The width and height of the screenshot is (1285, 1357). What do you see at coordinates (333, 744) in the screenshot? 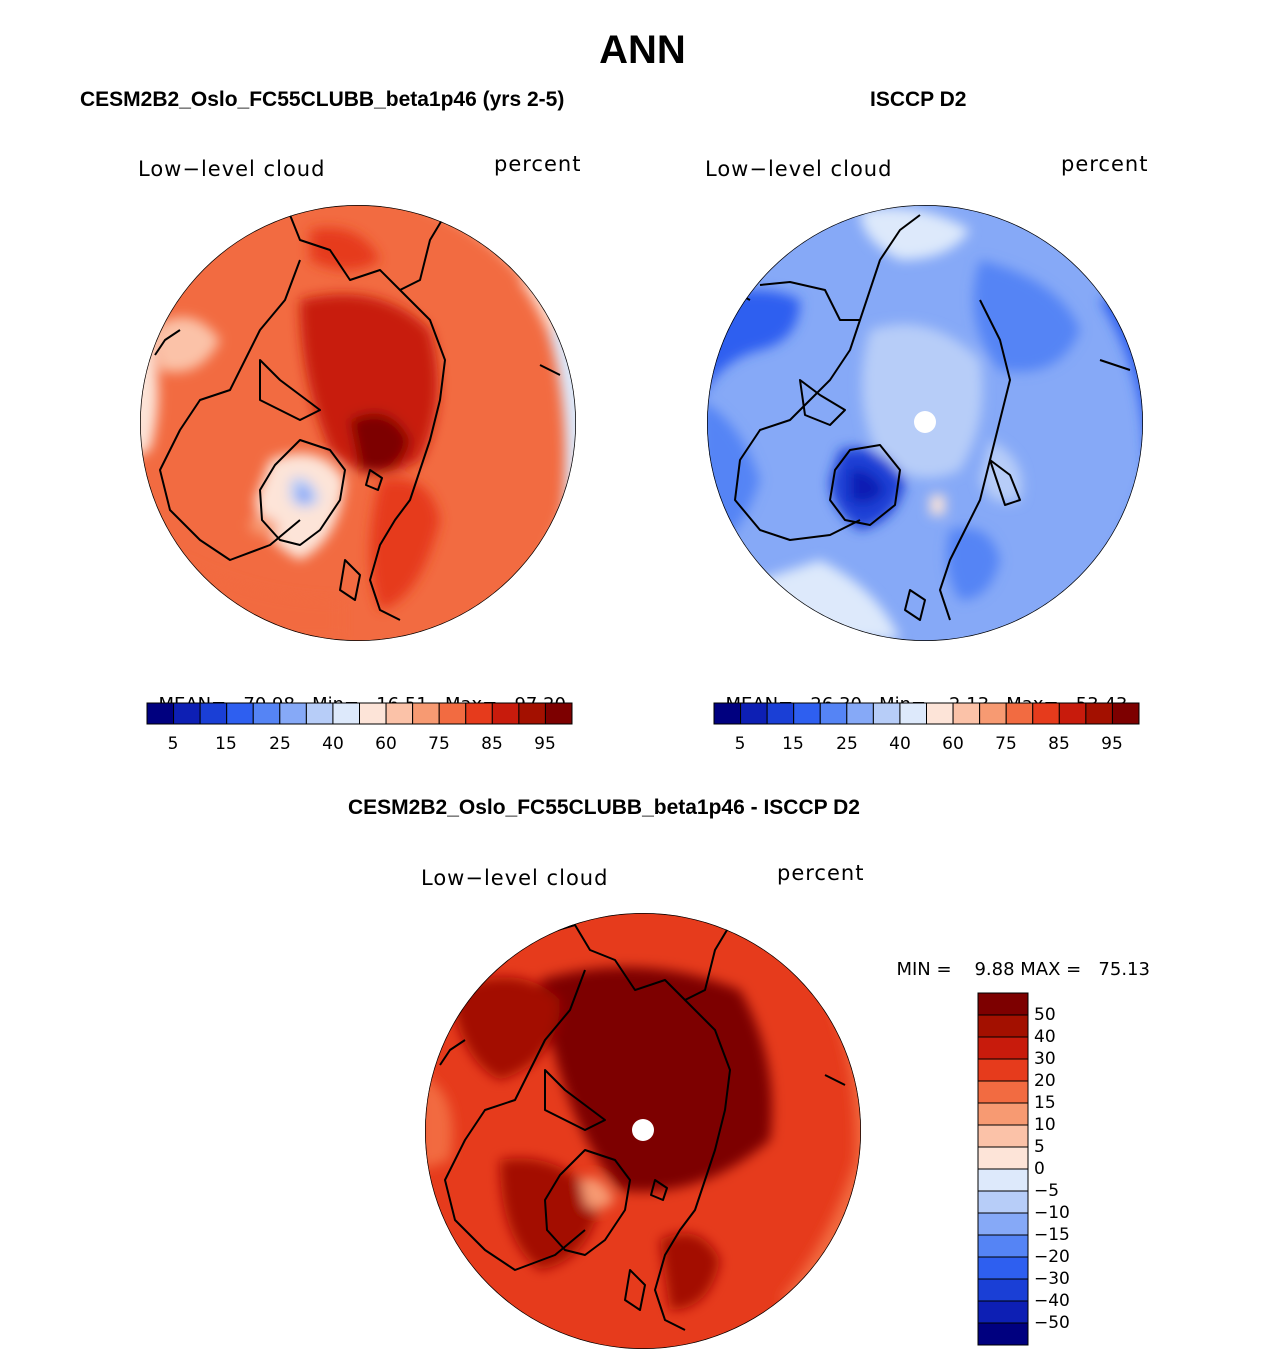
I see `test-colorbar-tick: 40` at bounding box center [333, 744].